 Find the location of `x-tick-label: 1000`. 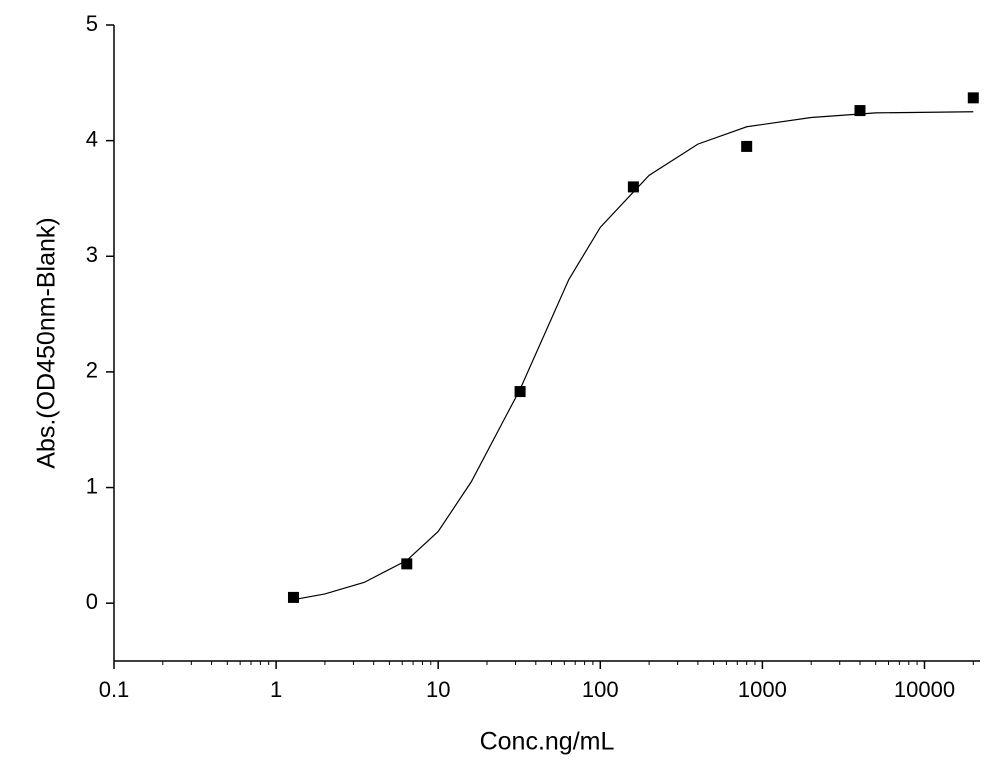

x-tick-label: 1000 is located at coordinates (762, 689).